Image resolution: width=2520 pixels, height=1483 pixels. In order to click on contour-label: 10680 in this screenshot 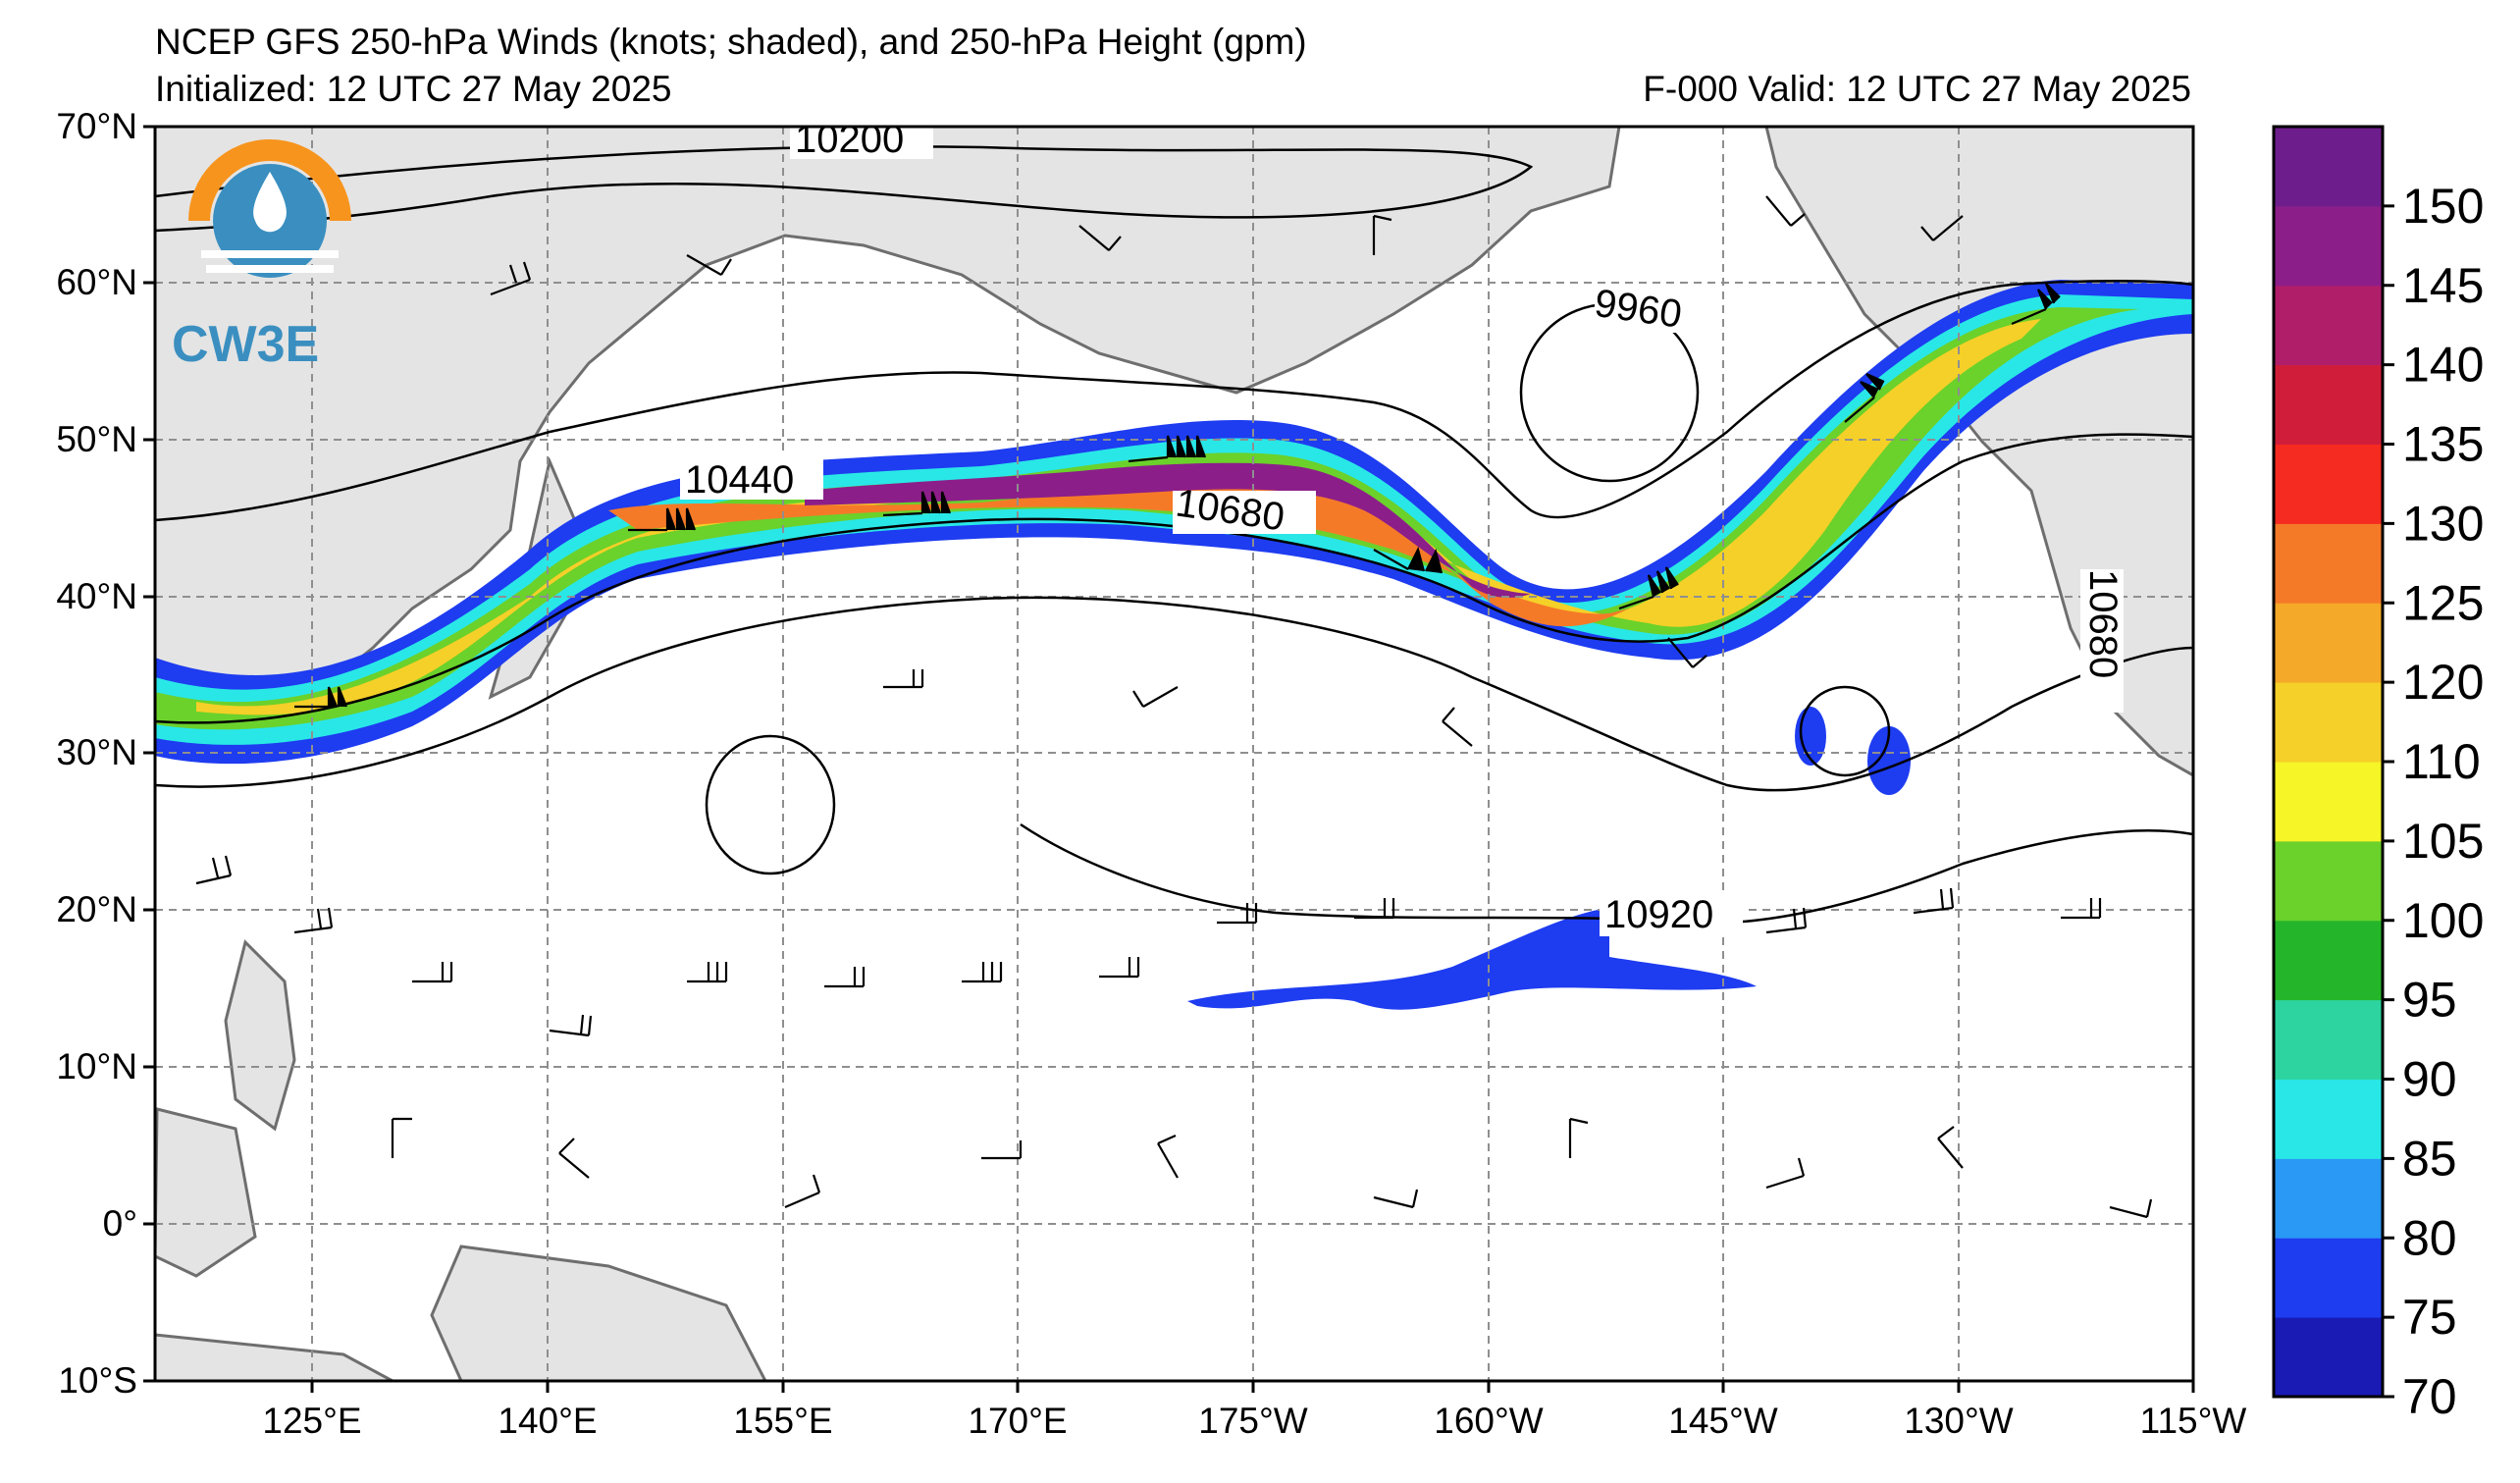, I will do `click(2103, 624)`.